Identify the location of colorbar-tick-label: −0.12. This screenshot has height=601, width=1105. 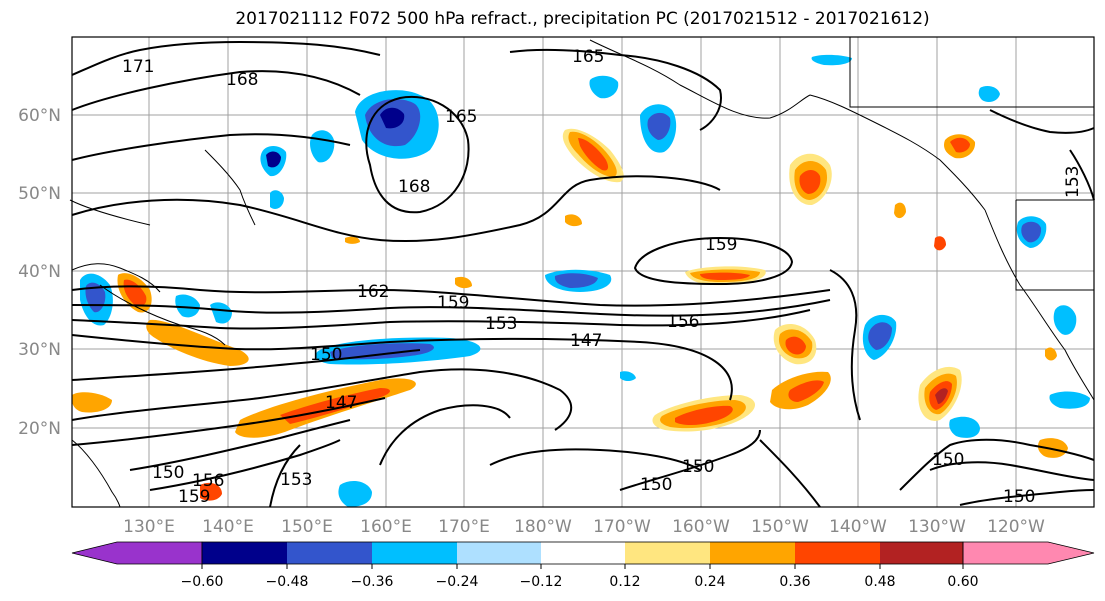
(541, 582).